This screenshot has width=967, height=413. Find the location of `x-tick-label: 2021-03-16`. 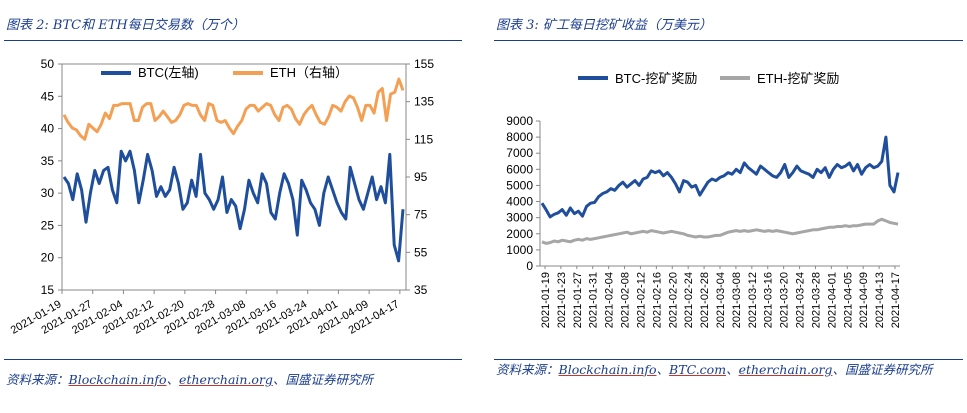

x-tick-label: 2021-03-16 is located at coordinates (769, 300).